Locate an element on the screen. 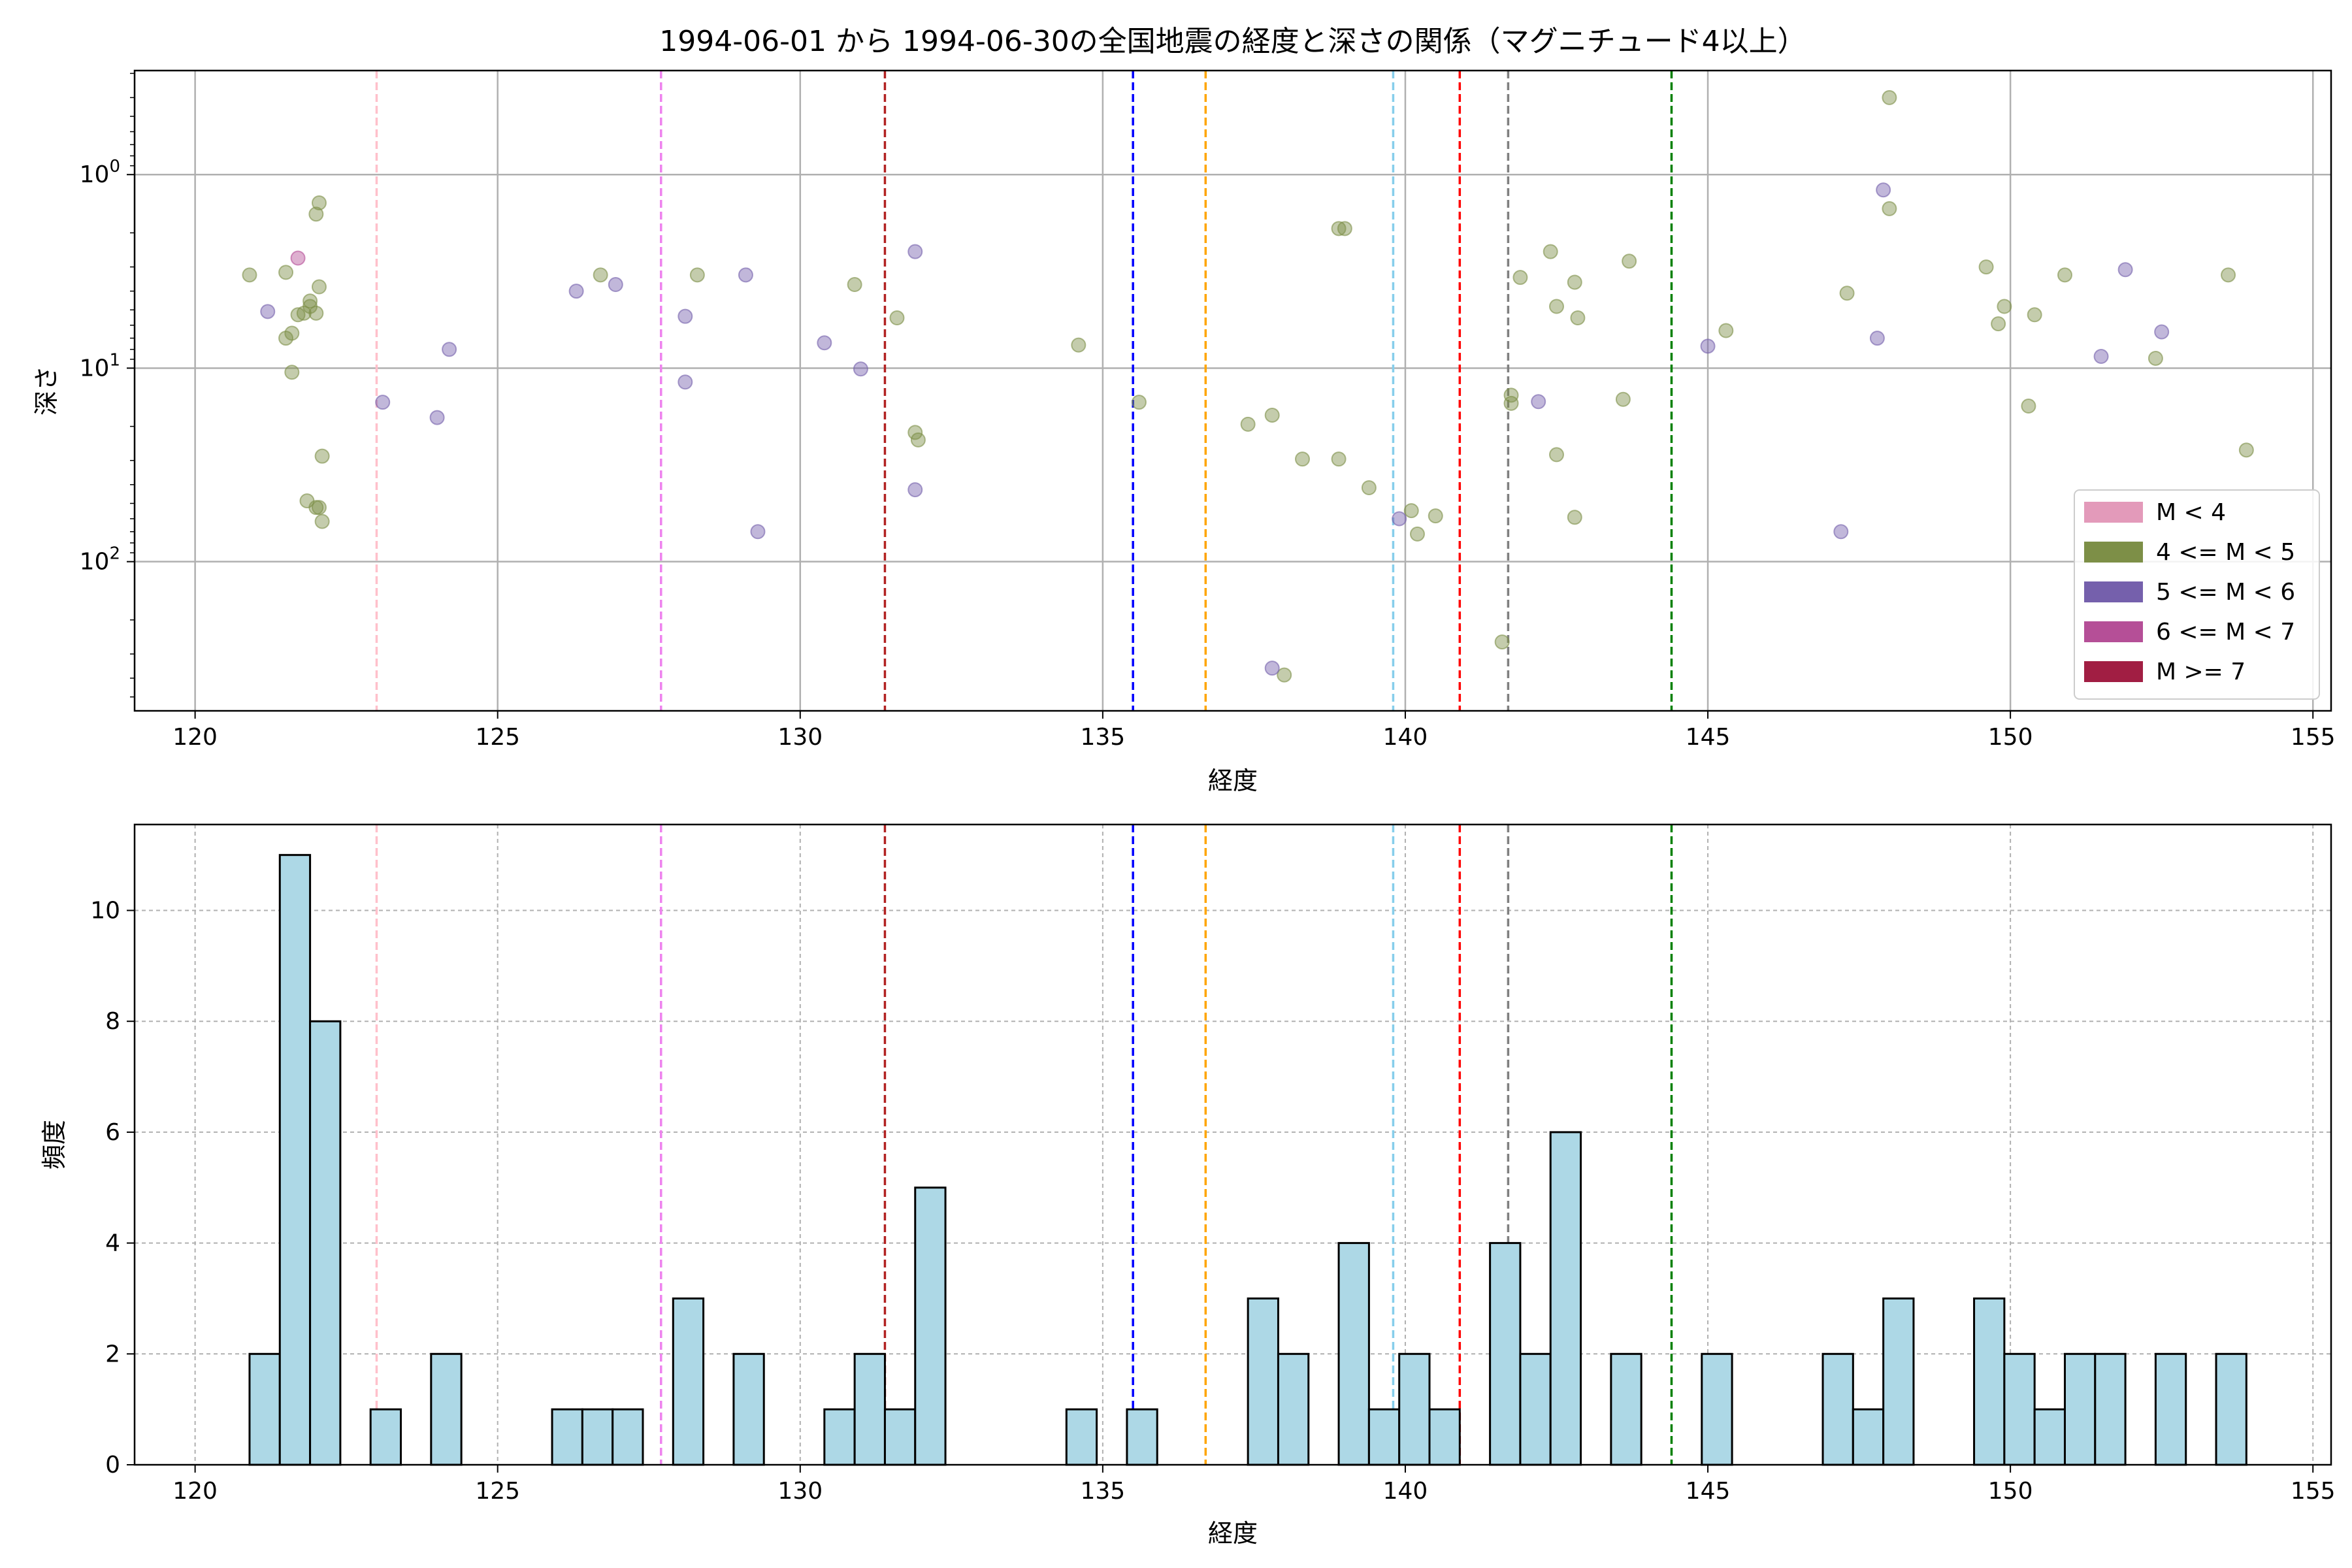 This screenshot has width=2352, height=1568. histogram-x-tick-label: 140 is located at coordinates (1405, 1491).